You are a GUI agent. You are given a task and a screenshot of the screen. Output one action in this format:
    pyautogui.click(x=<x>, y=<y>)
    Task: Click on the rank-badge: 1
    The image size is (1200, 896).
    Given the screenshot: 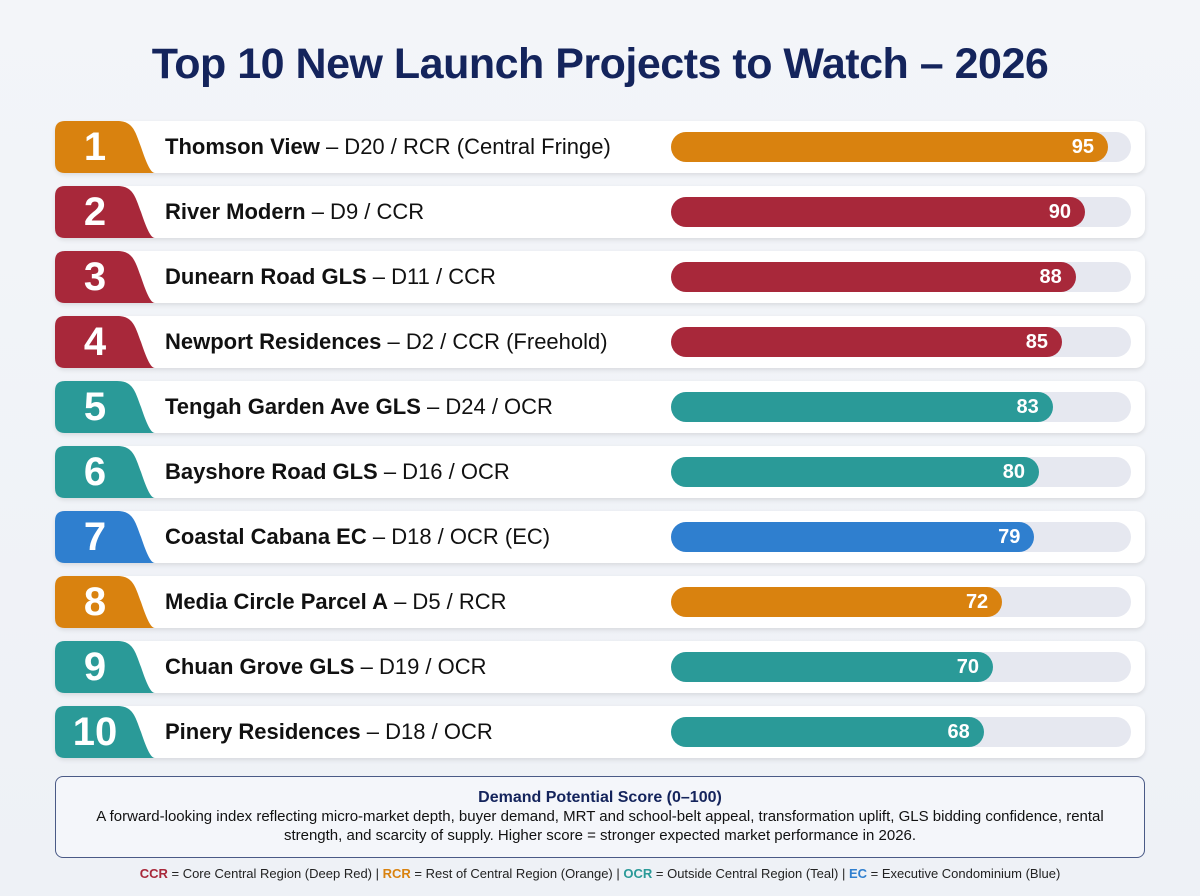 What is the action you would take?
    pyautogui.click(x=105, y=147)
    